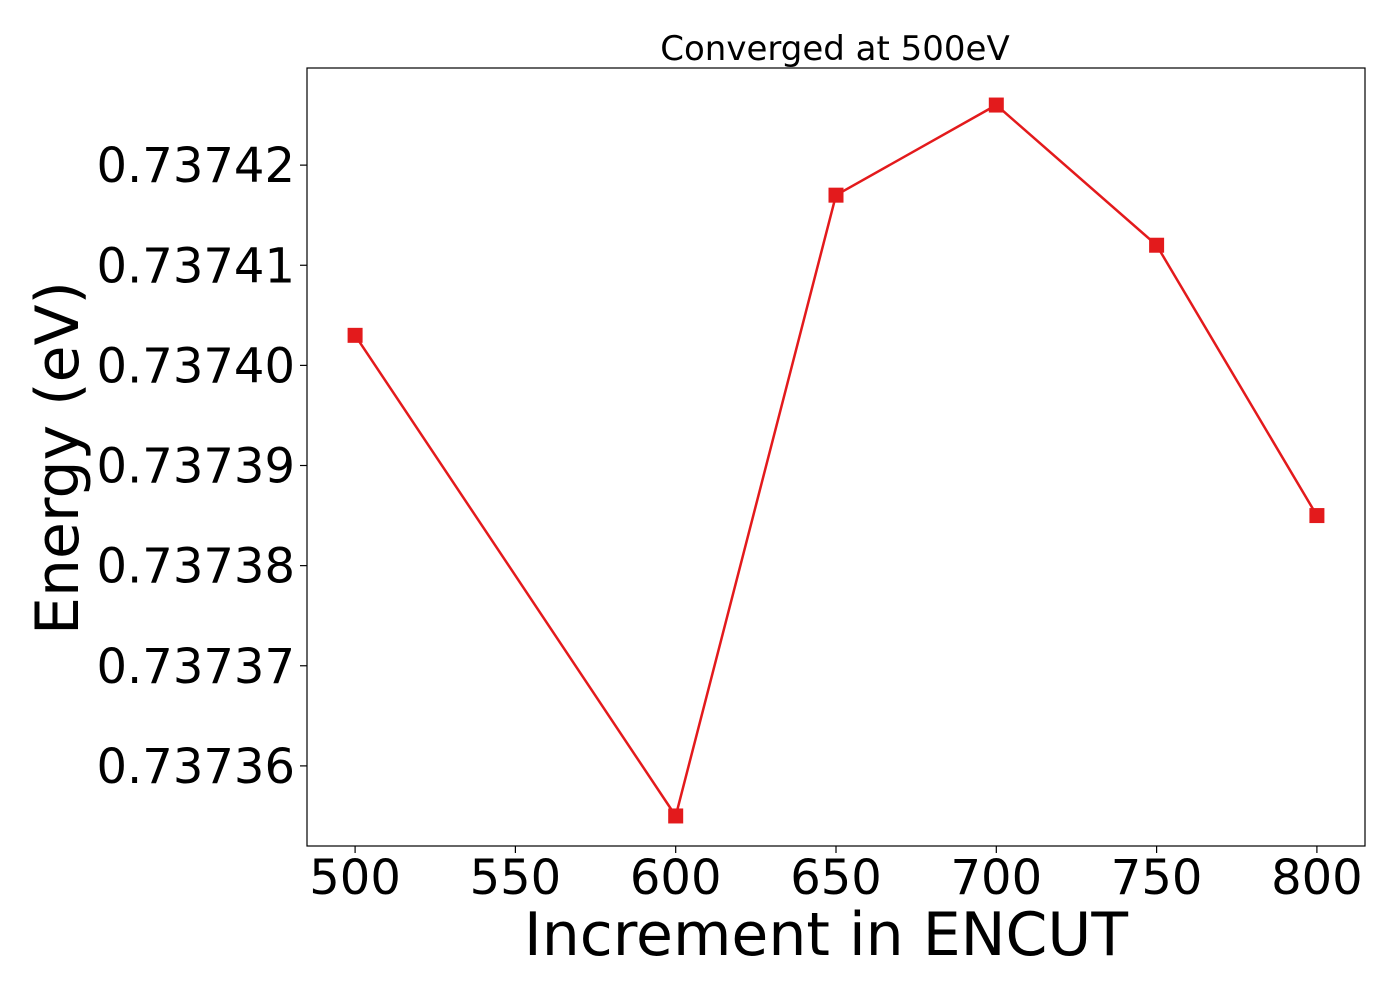  What do you see at coordinates (676, 878) in the screenshot?
I see `x-tick-label: 600` at bounding box center [676, 878].